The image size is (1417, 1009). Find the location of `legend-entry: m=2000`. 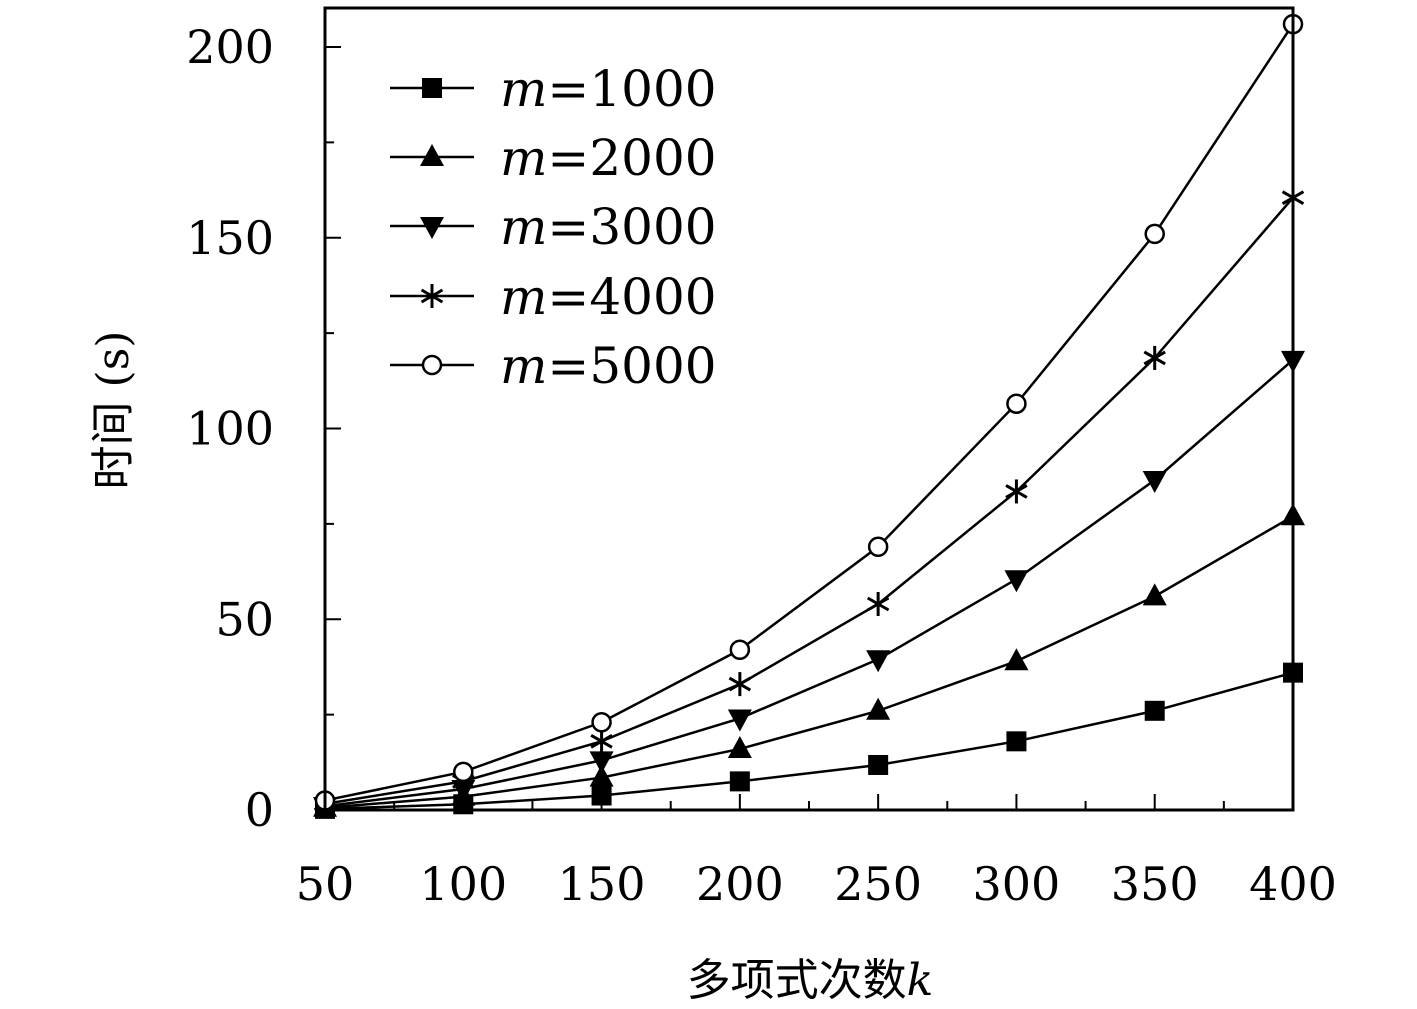

legend-entry: m=2000 is located at coordinates (553, 158).